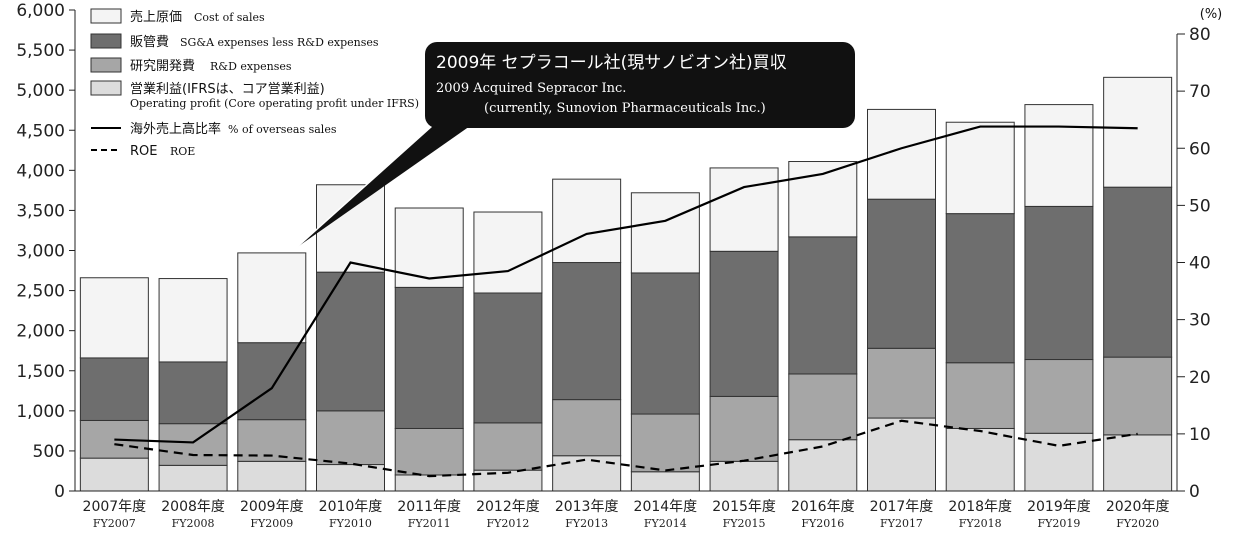 The height and width of the screenshot is (533, 1247). Describe the element at coordinates (106, 88) in the screenshot. I see `legend-swatch-operating-profit` at that location.